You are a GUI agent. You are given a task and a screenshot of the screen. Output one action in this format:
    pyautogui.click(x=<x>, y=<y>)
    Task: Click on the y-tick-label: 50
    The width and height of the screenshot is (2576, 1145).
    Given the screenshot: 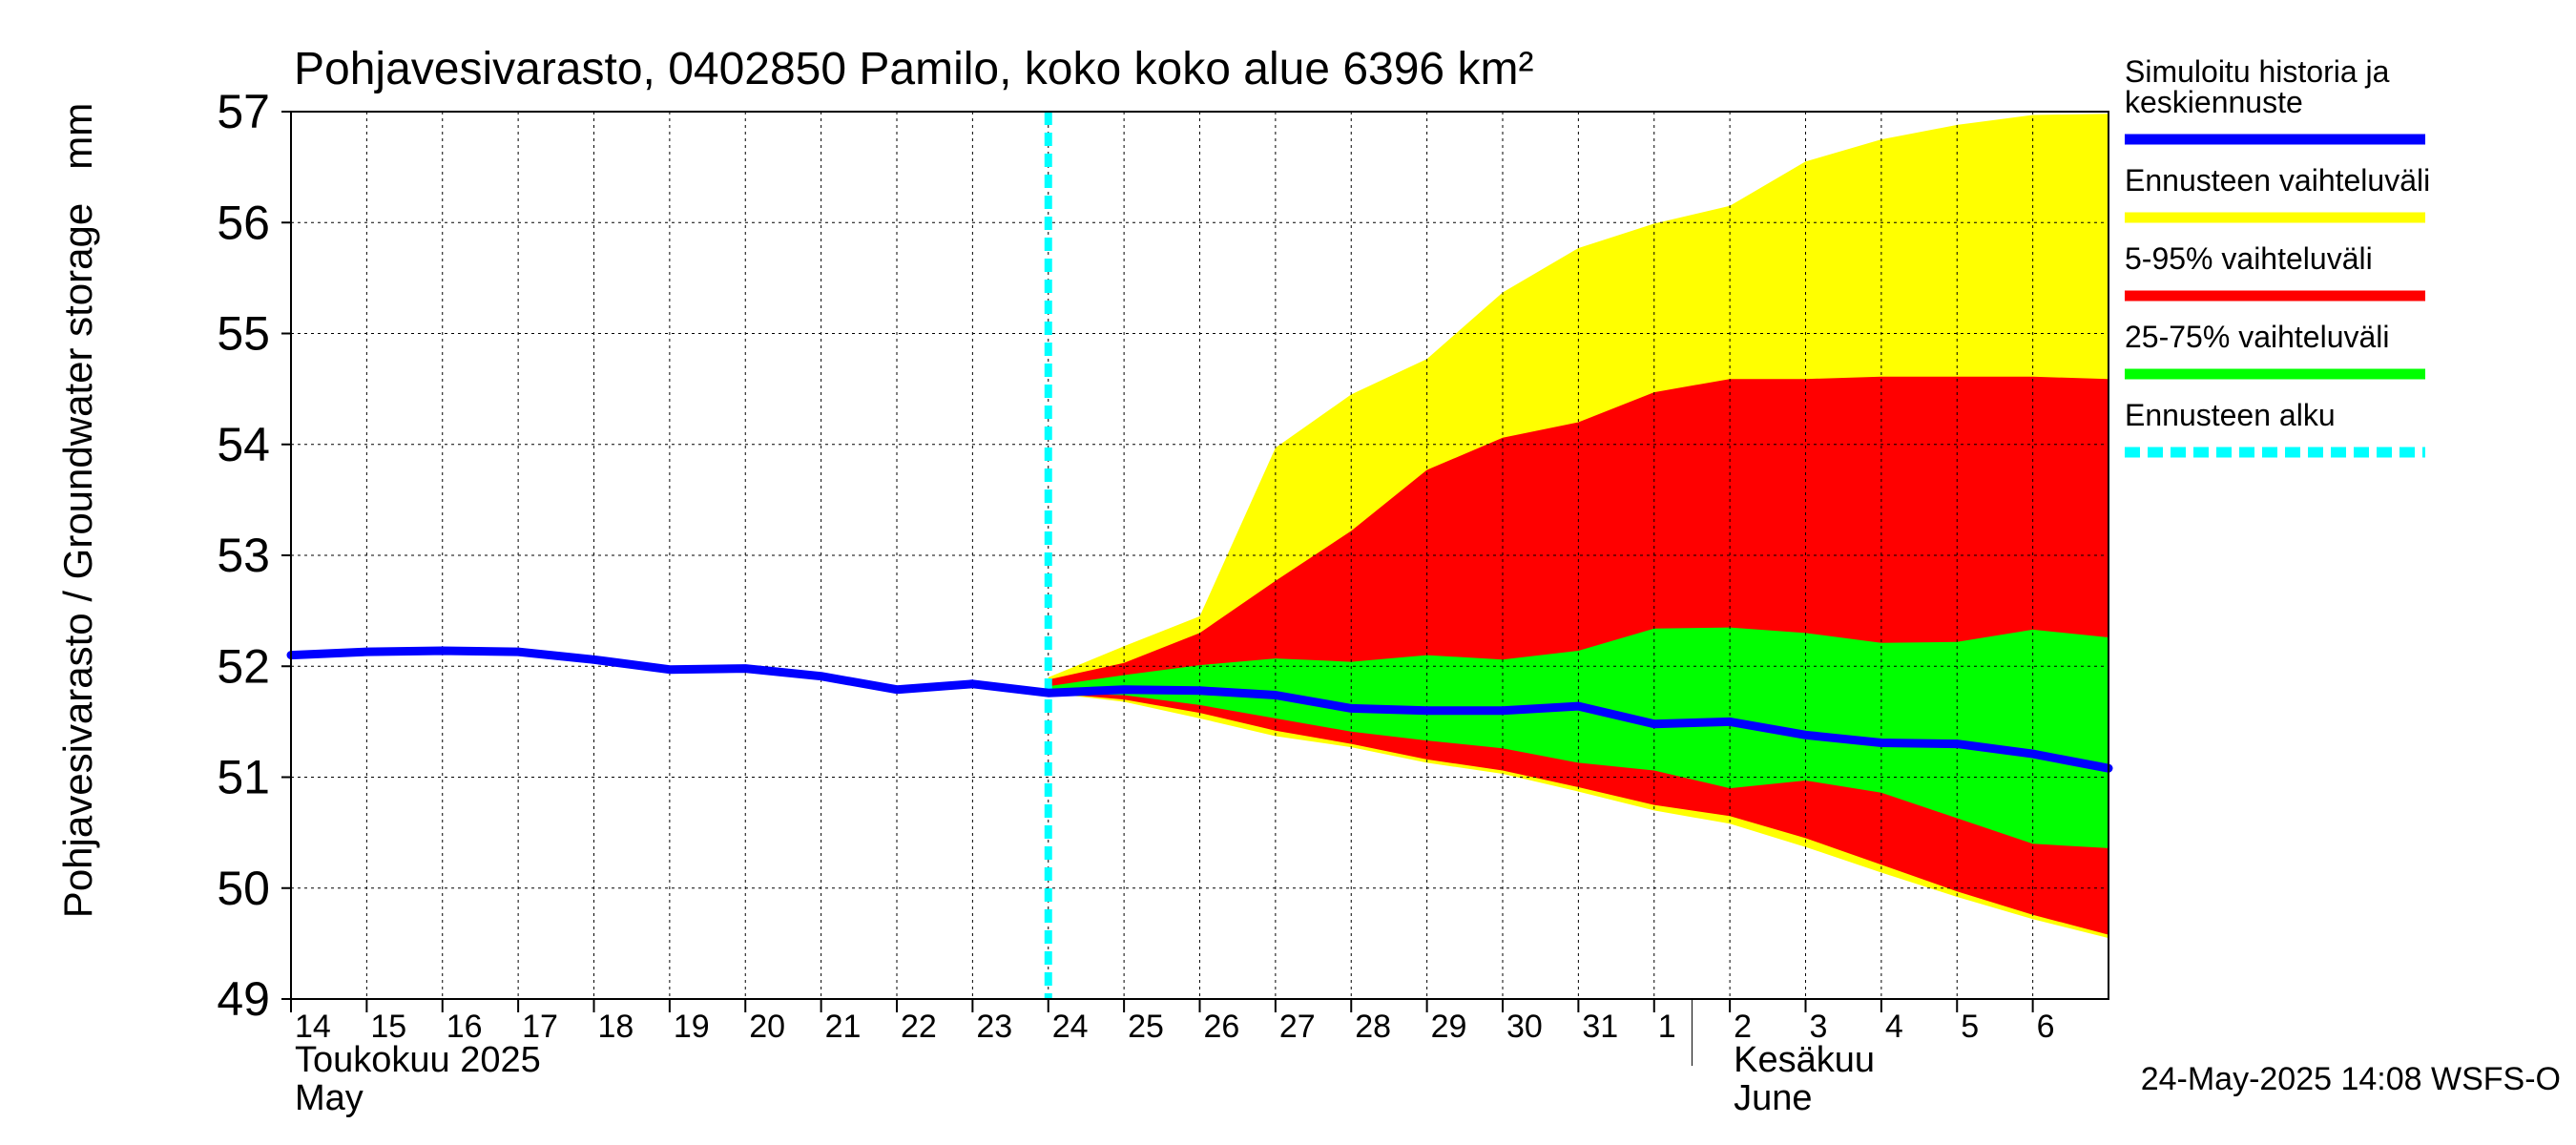 What is the action you would take?
    pyautogui.click(x=243, y=888)
    